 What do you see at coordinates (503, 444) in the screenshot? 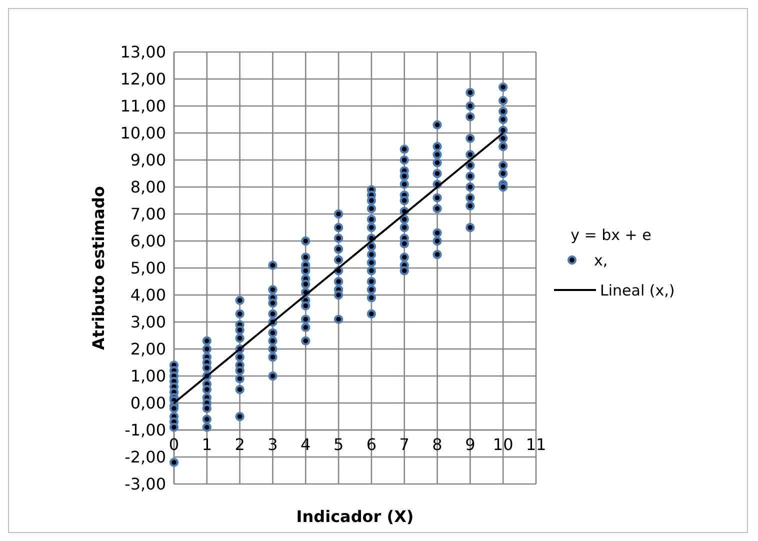
I see `x-tick-label: 10` at bounding box center [503, 444].